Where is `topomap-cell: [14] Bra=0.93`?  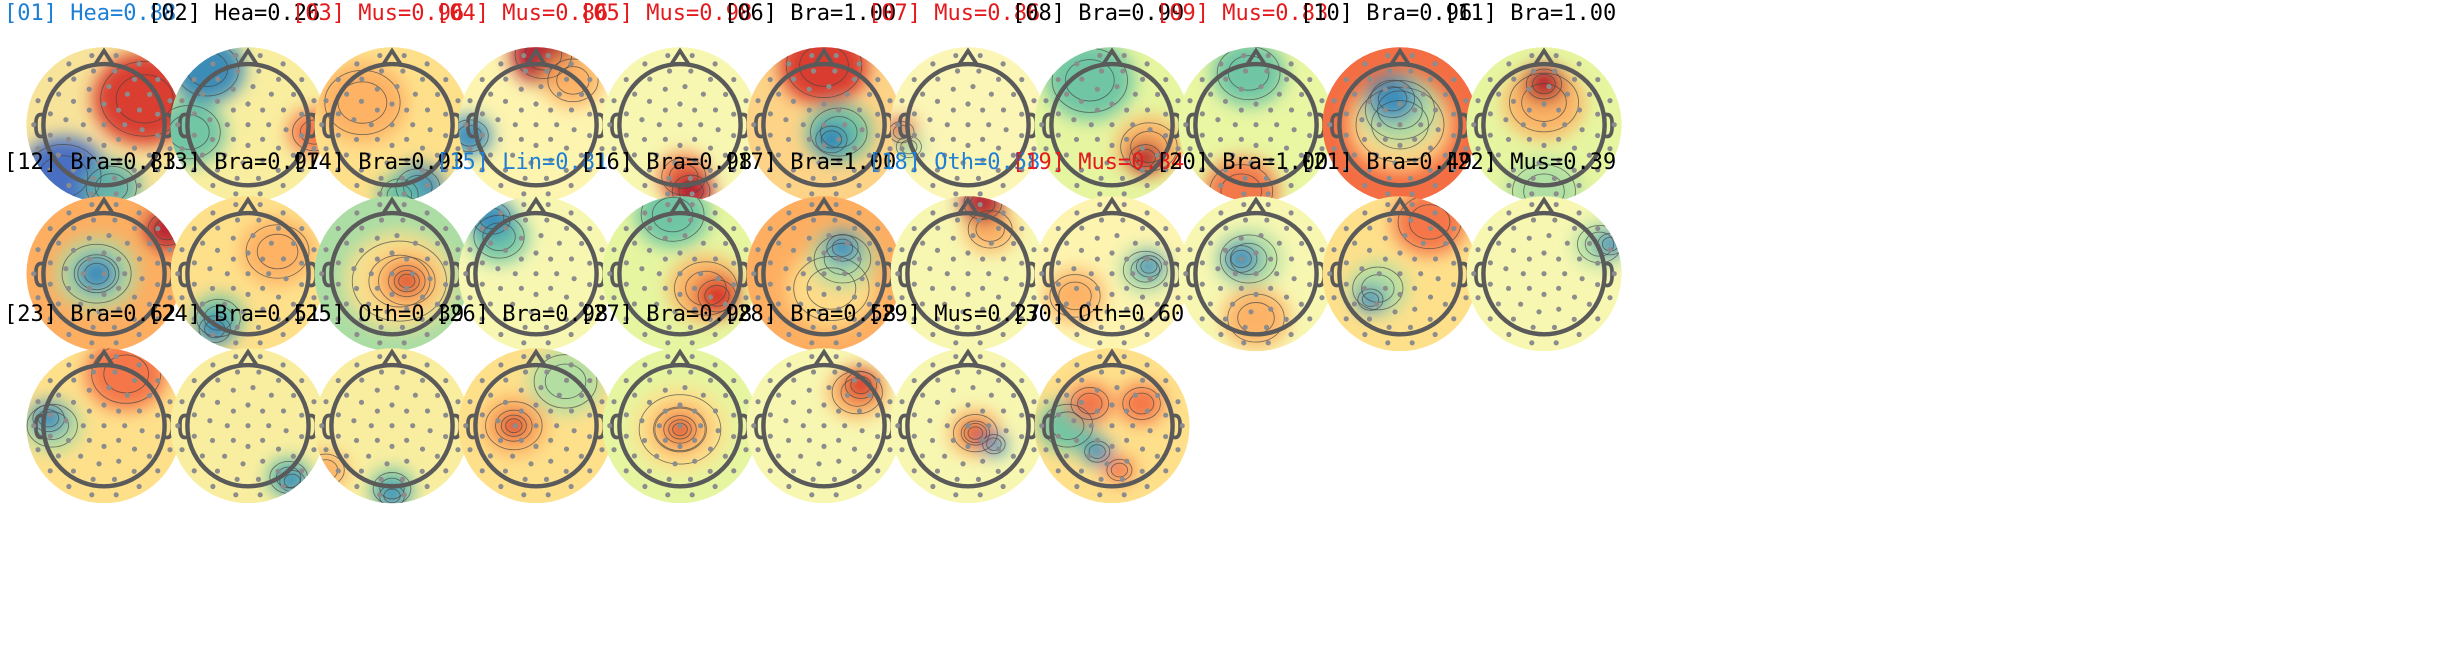
topomap-cell: [14] Bra=0.93 is located at coordinates (402, 250).